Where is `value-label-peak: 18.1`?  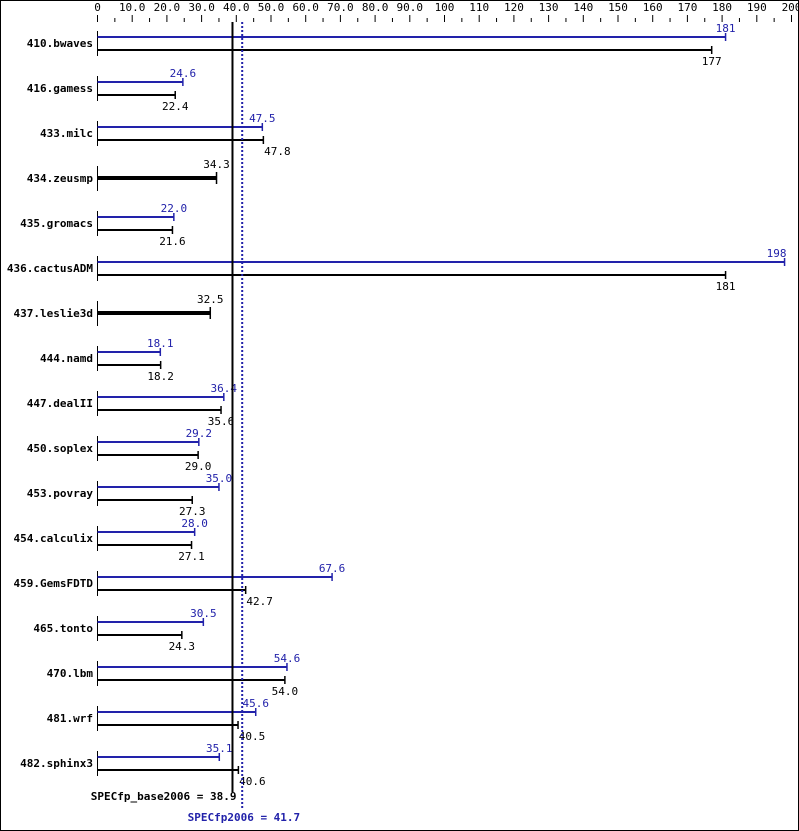 value-label-peak: 18.1 is located at coordinates (160, 343).